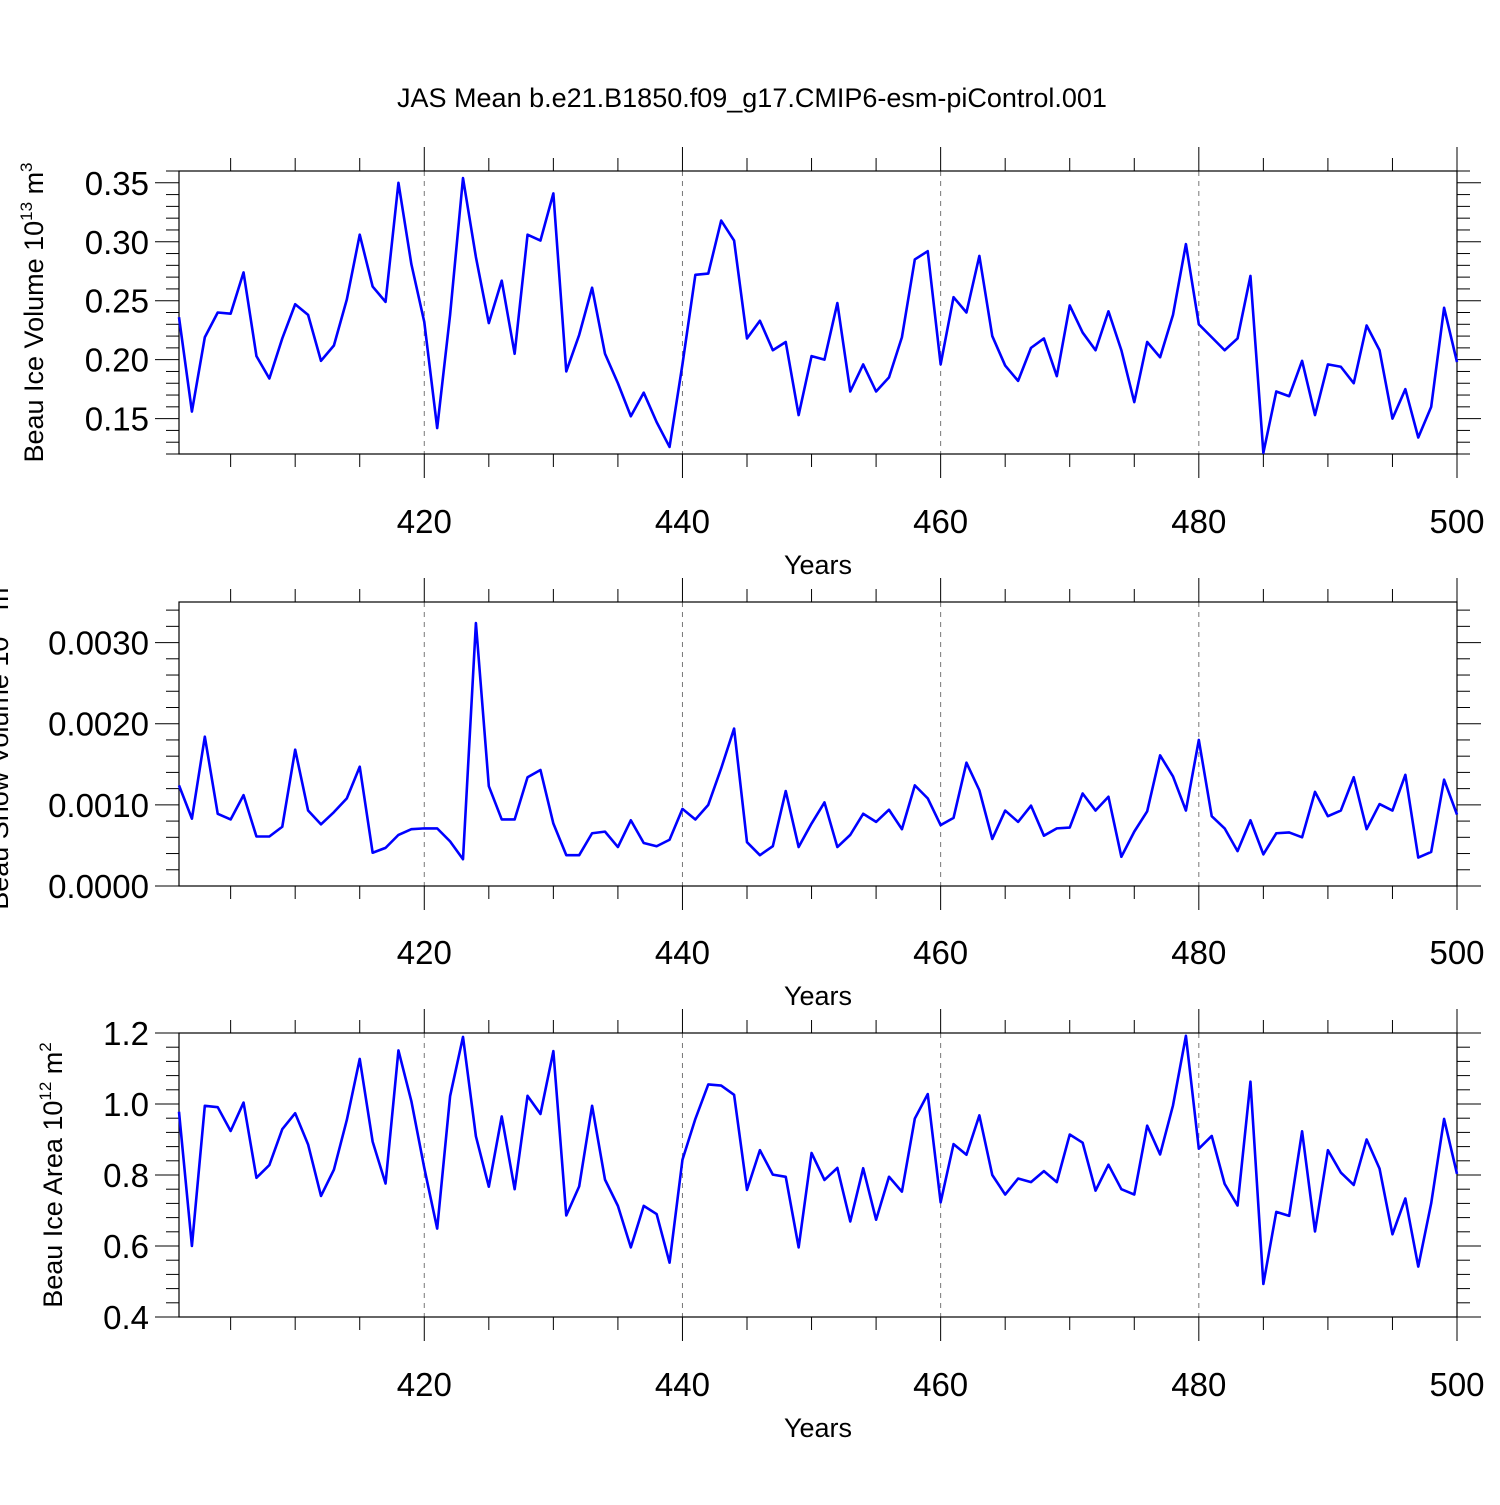  Describe the element at coordinates (126, 1317) in the screenshot. I see `y-tick-label: 0.4` at that location.